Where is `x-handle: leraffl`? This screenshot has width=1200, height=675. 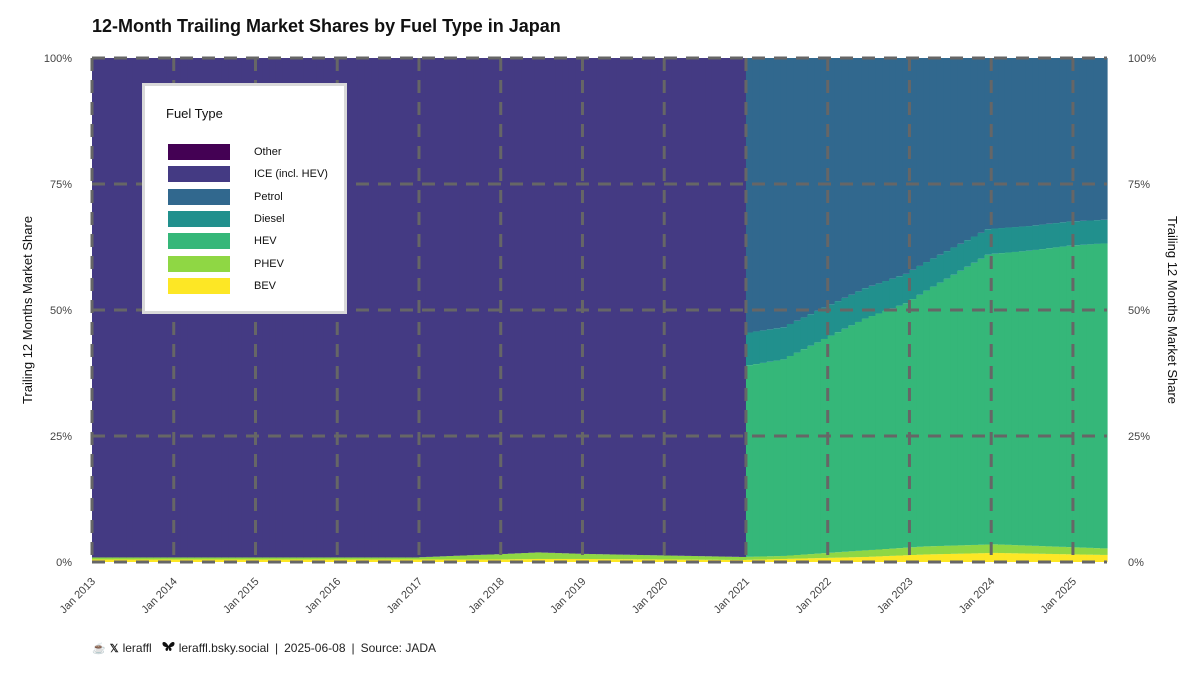 x-handle: leraffl is located at coordinates (137, 648).